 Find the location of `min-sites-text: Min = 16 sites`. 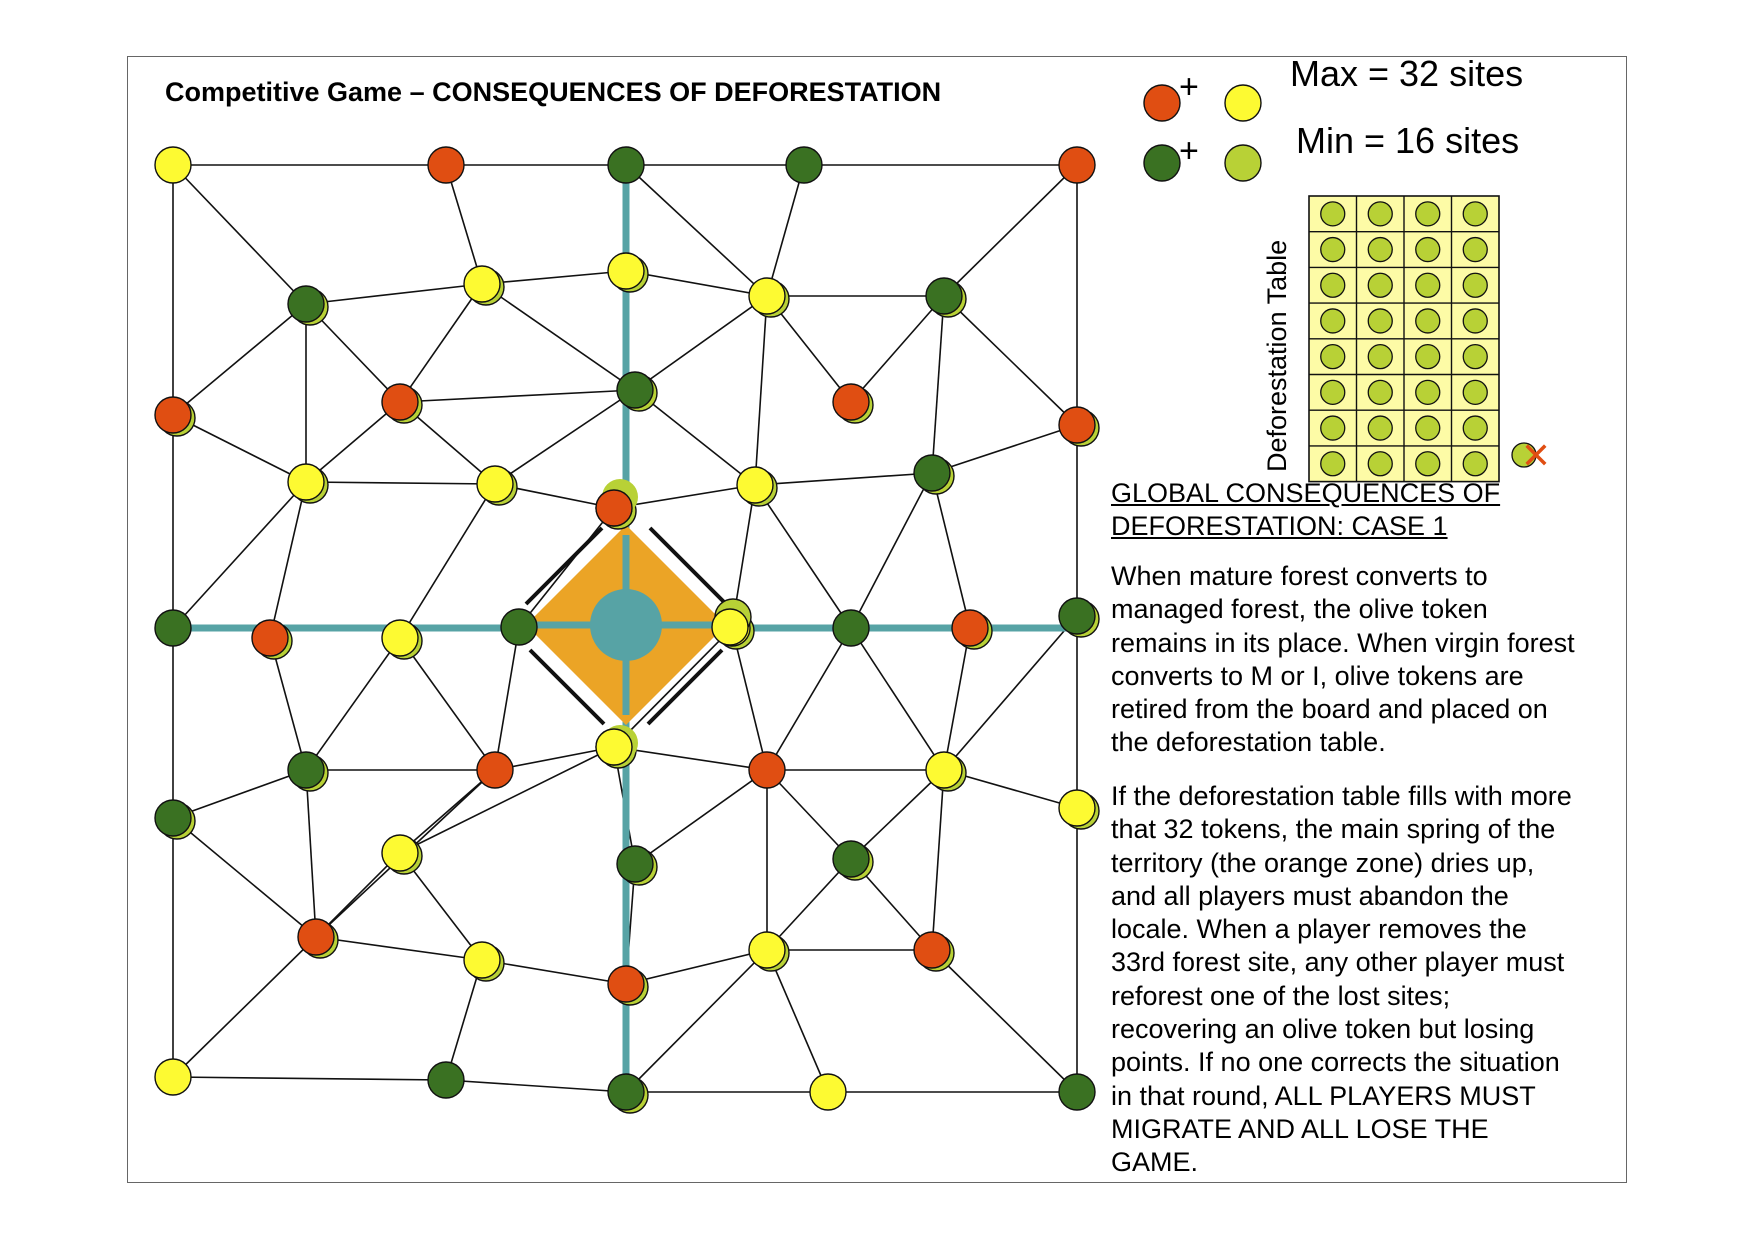

min-sites-text: Min = 16 sites is located at coordinates (1408, 140).